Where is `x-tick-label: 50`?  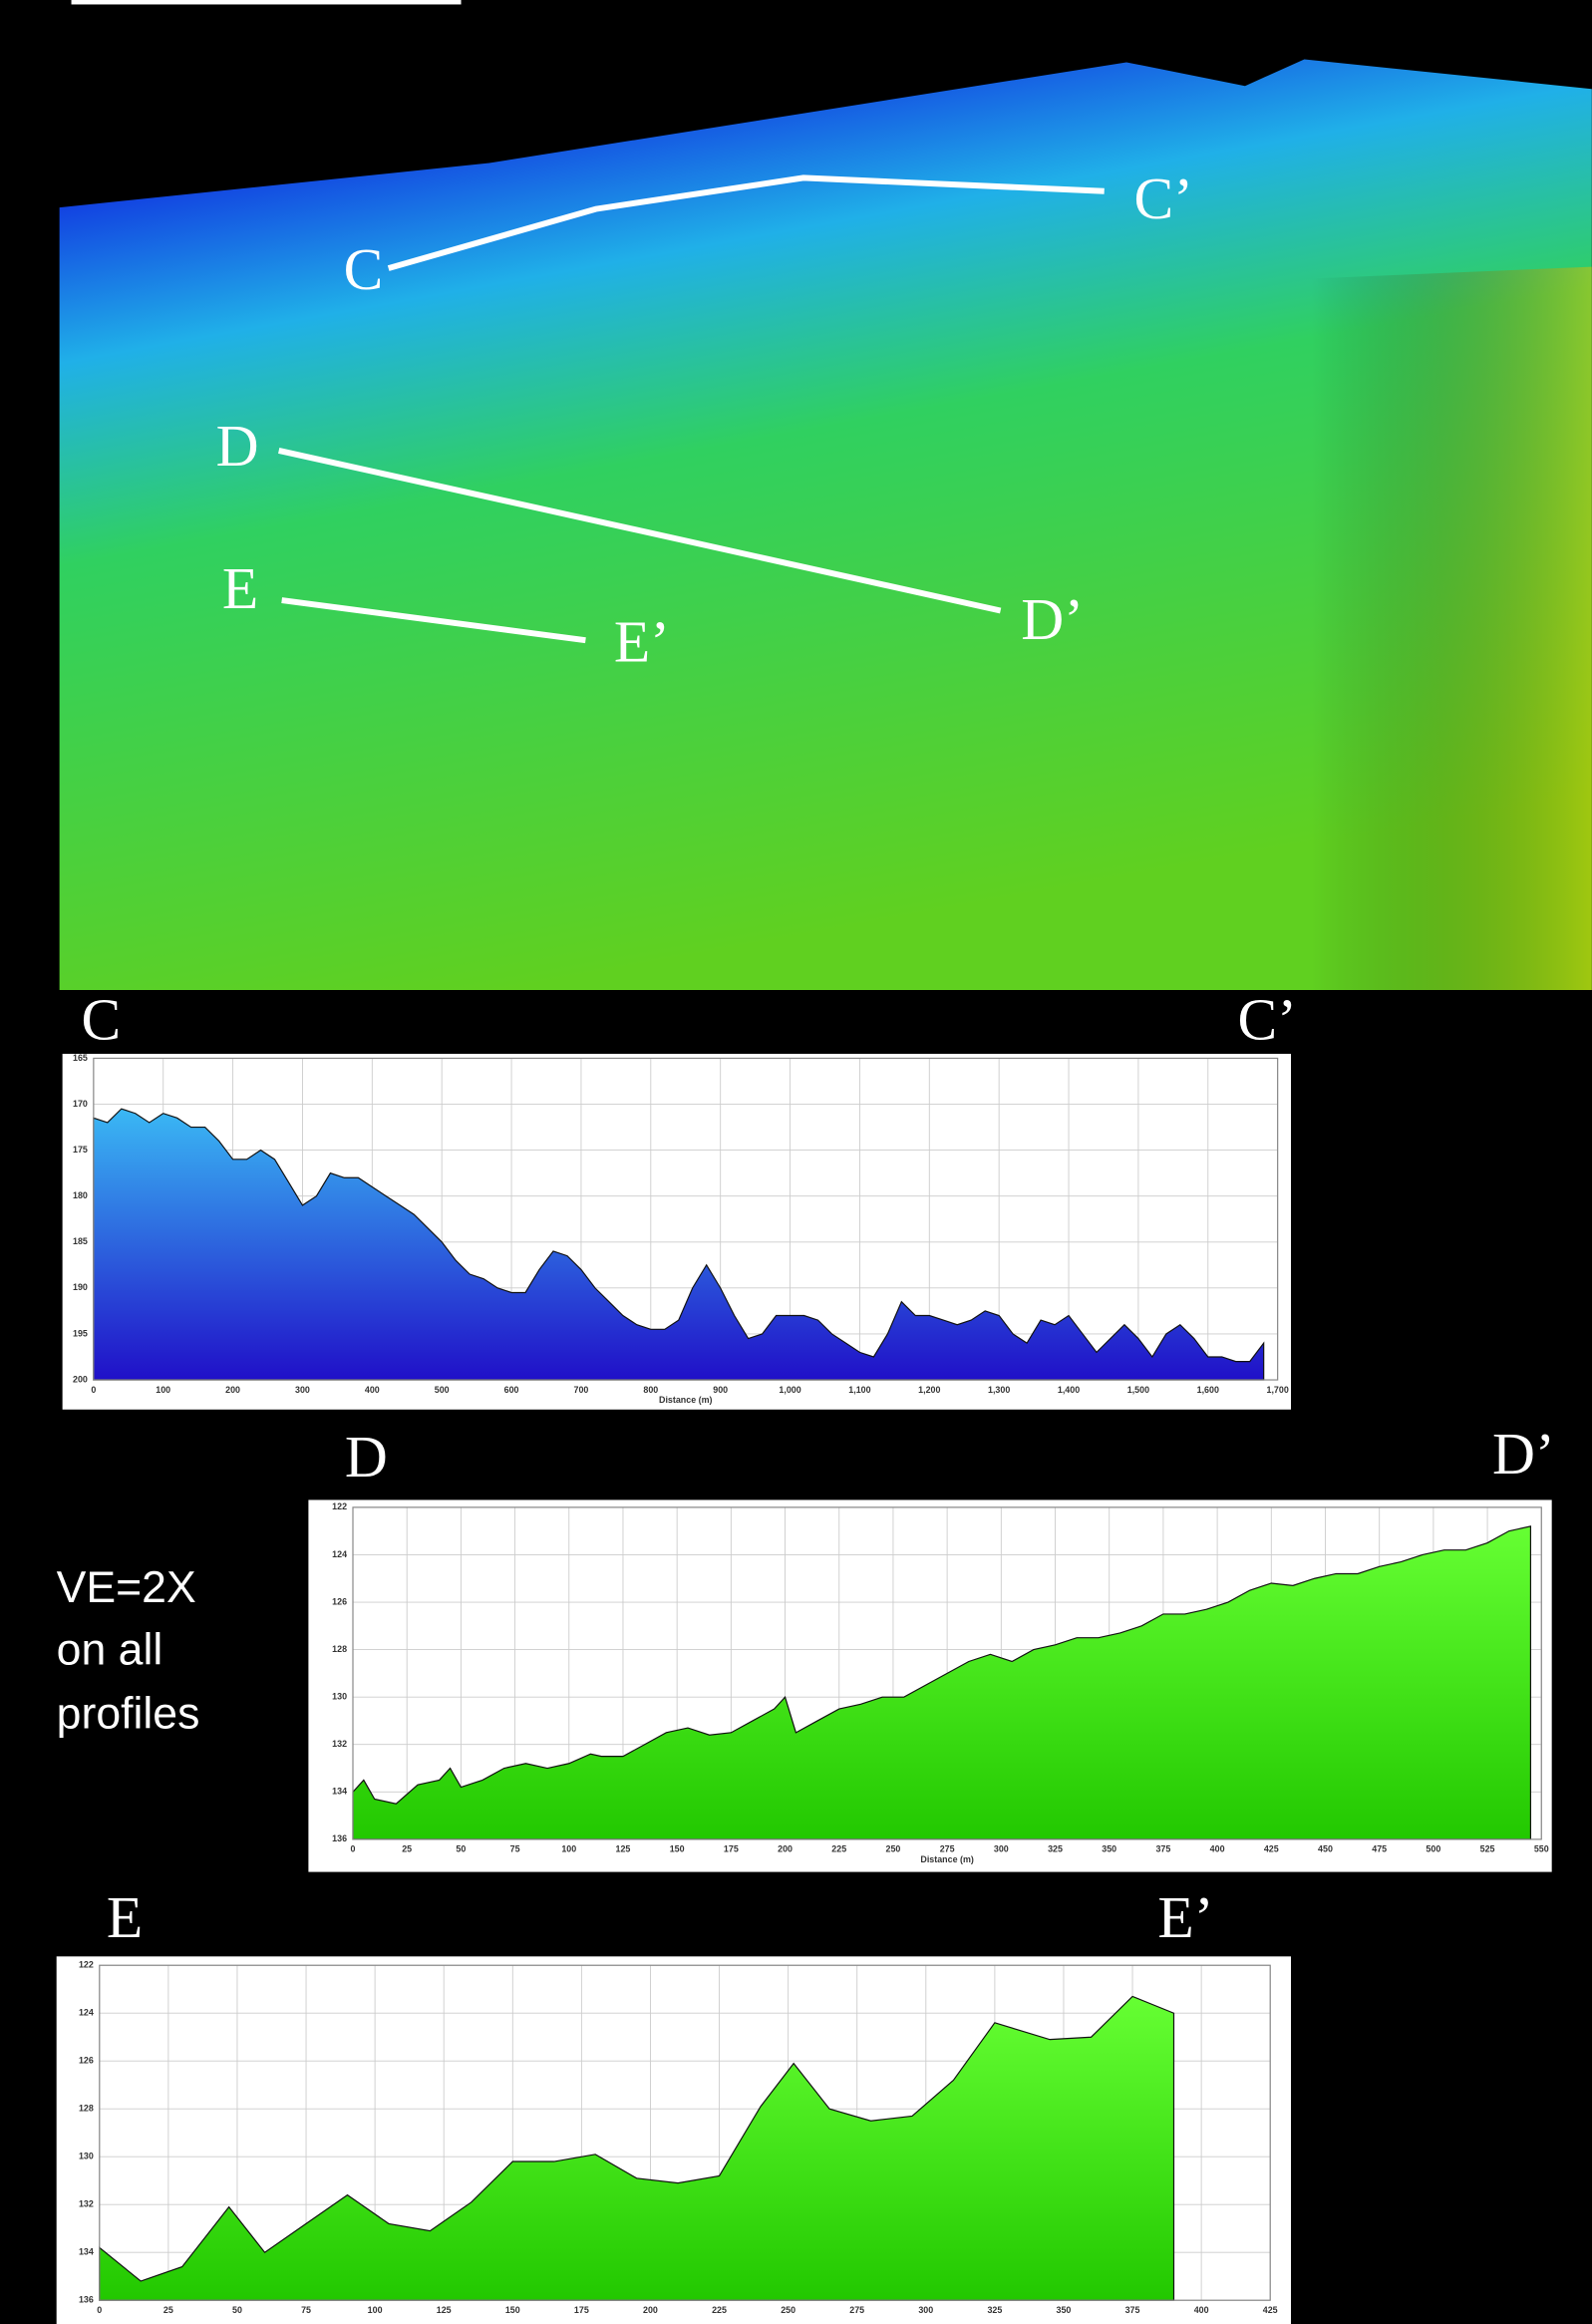
x-tick-label: 50 is located at coordinates (237, 2310).